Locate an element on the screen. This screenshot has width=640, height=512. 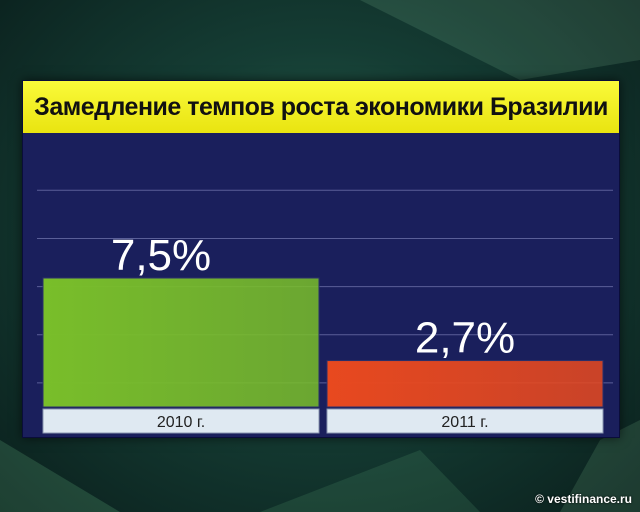
category-label: 2011 г. is located at coordinates (464, 422).